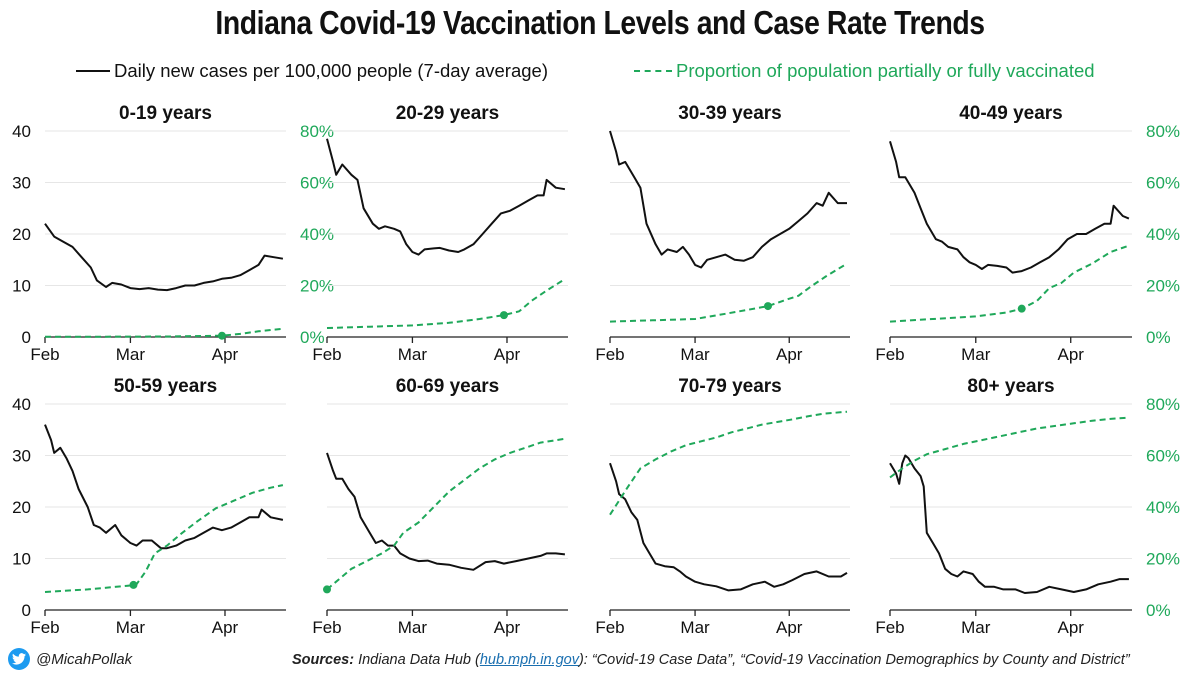 The height and width of the screenshot is (675, 1200). I want to click on panel-title: 50-59 years, so click(166, 386).